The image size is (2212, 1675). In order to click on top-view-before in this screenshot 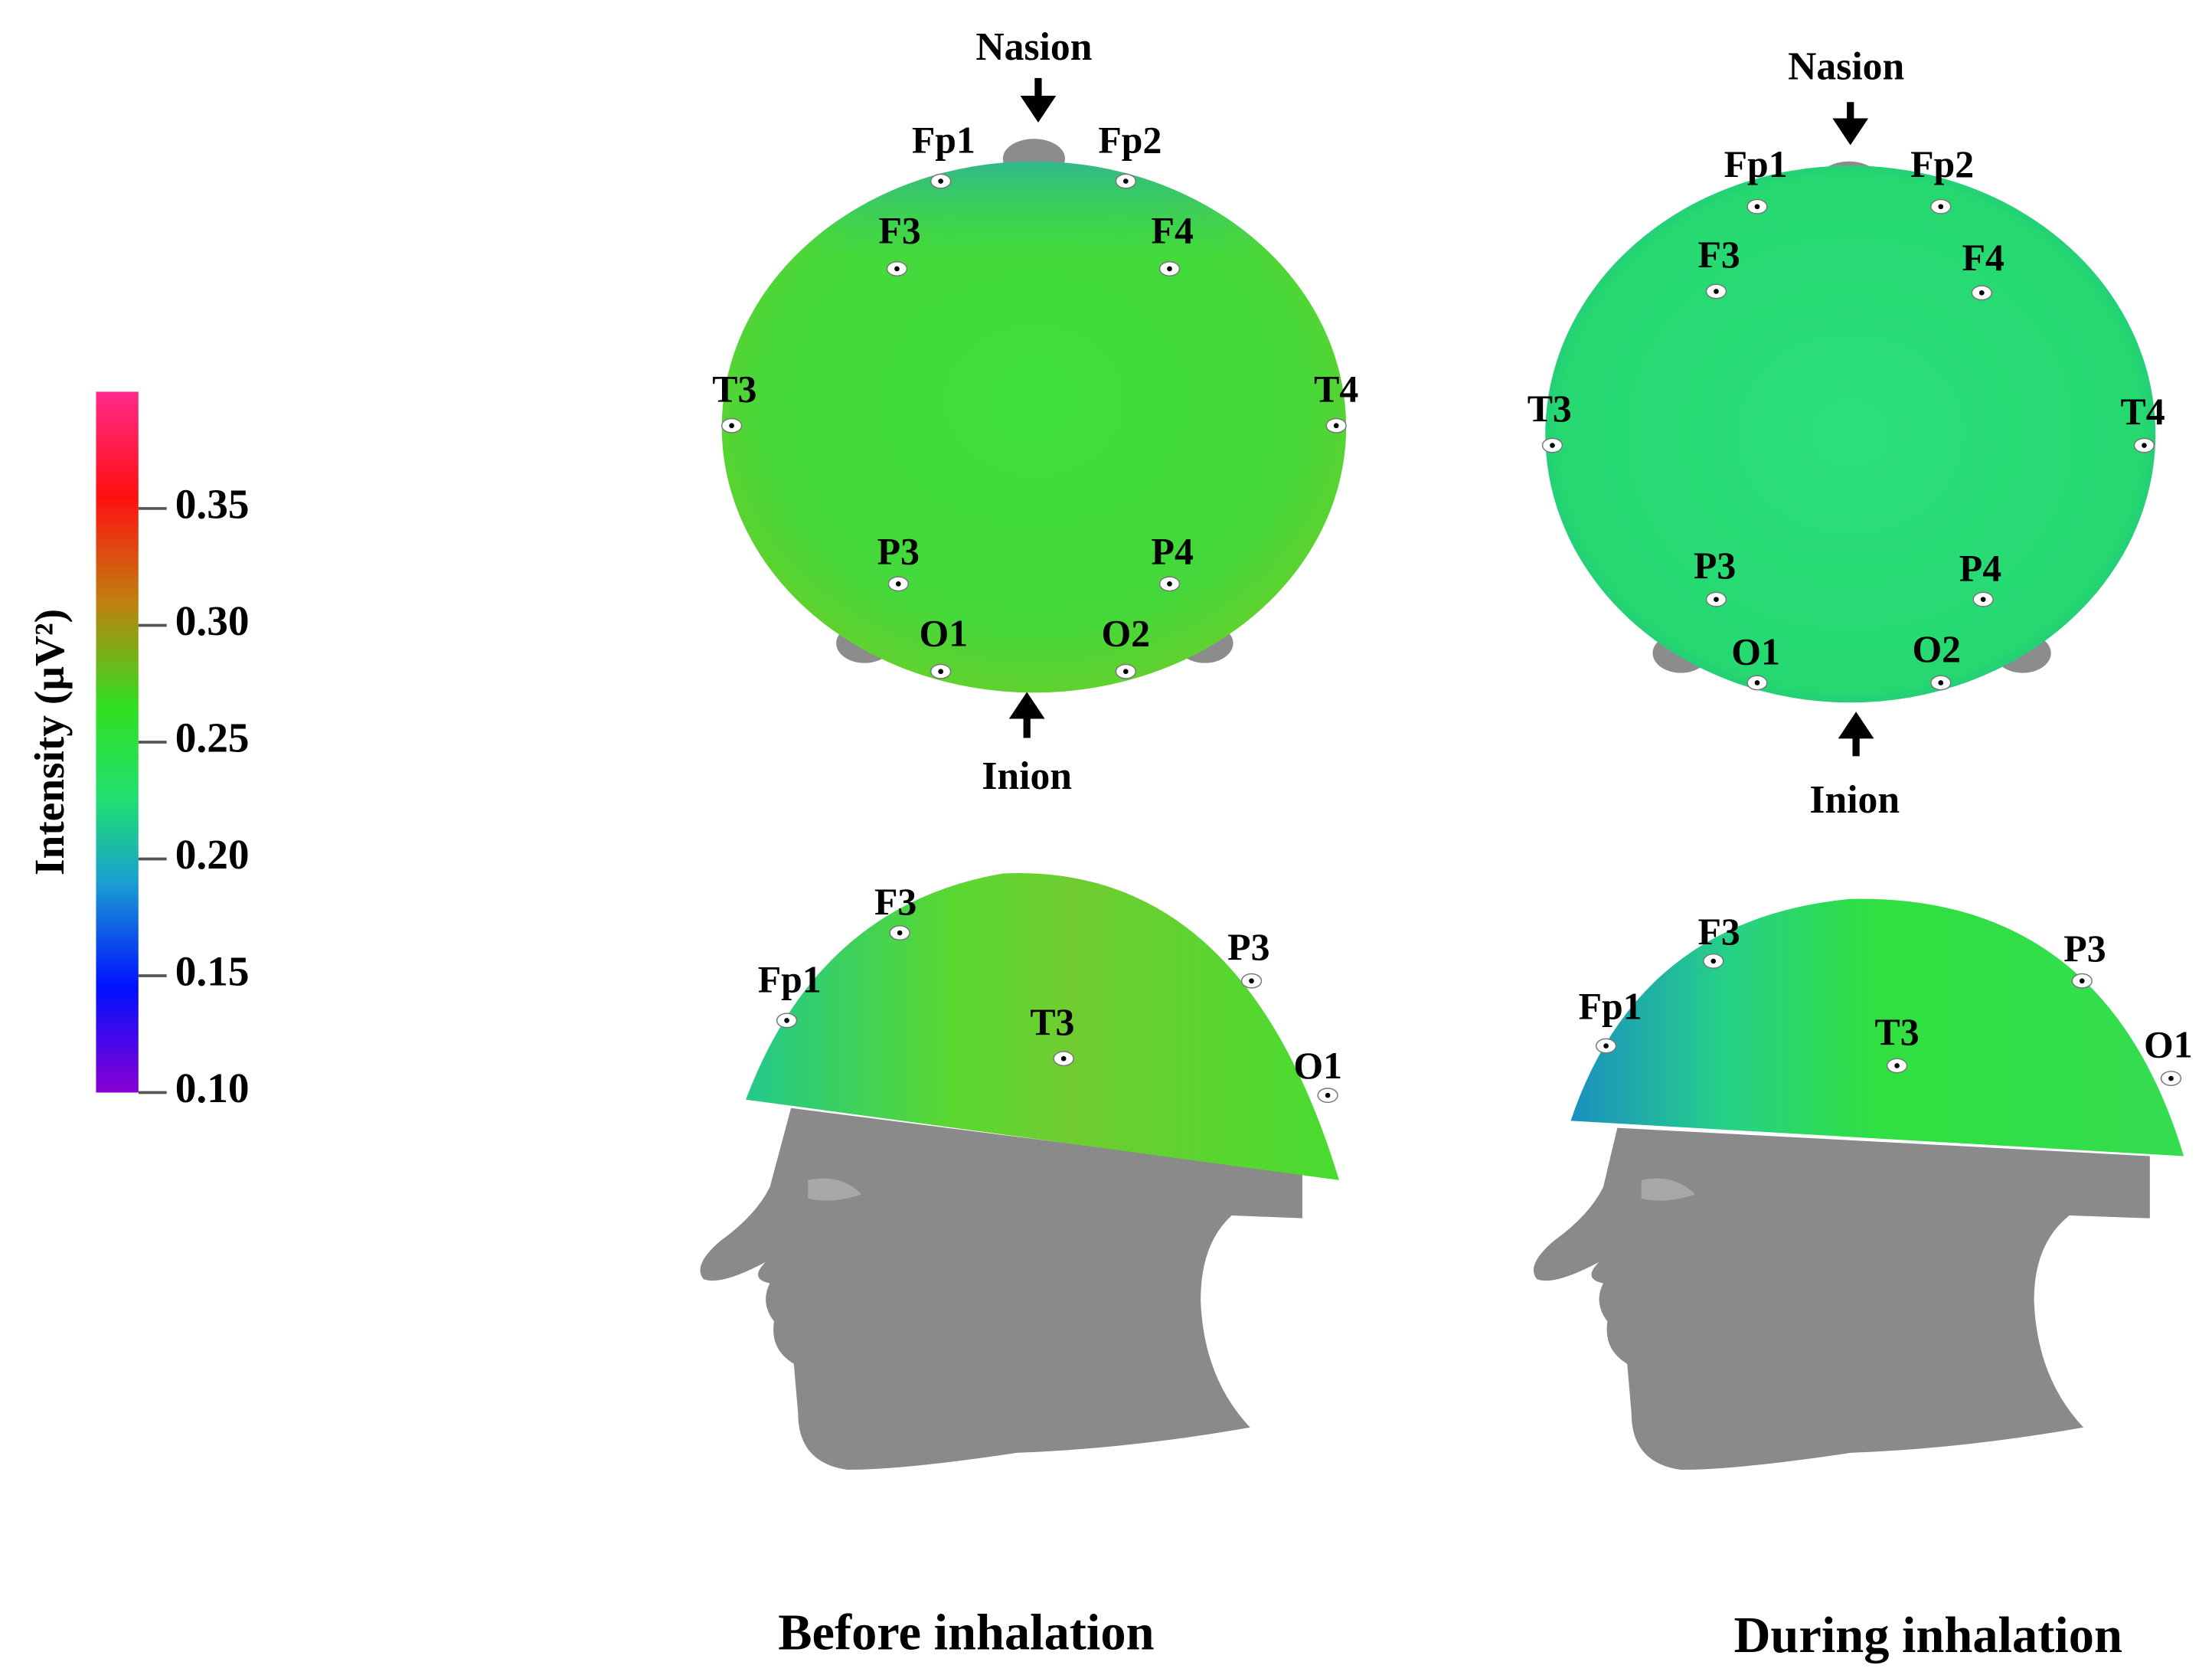, I will do `click(1034, 407)`.